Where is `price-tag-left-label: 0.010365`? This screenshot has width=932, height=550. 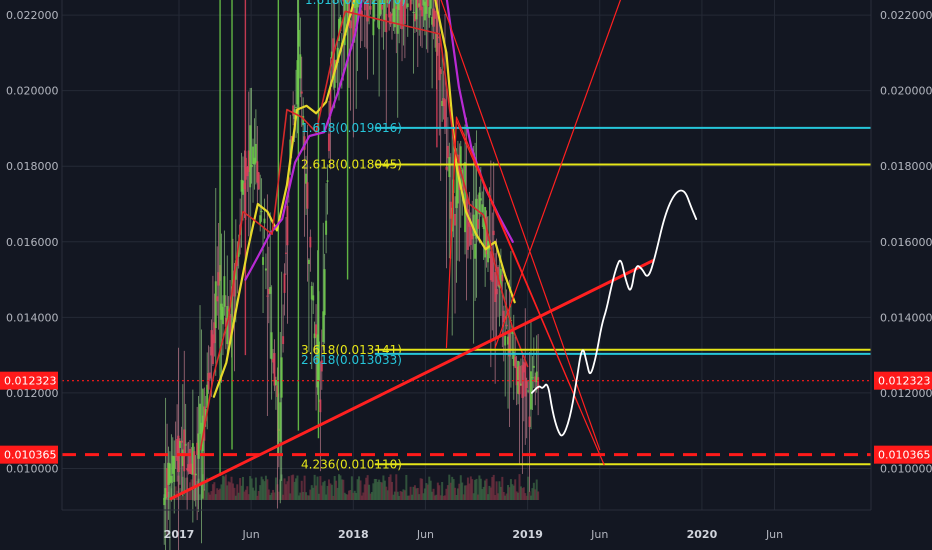
price-tag-left-label: 0.010365 is located at coordinates (30, 455).